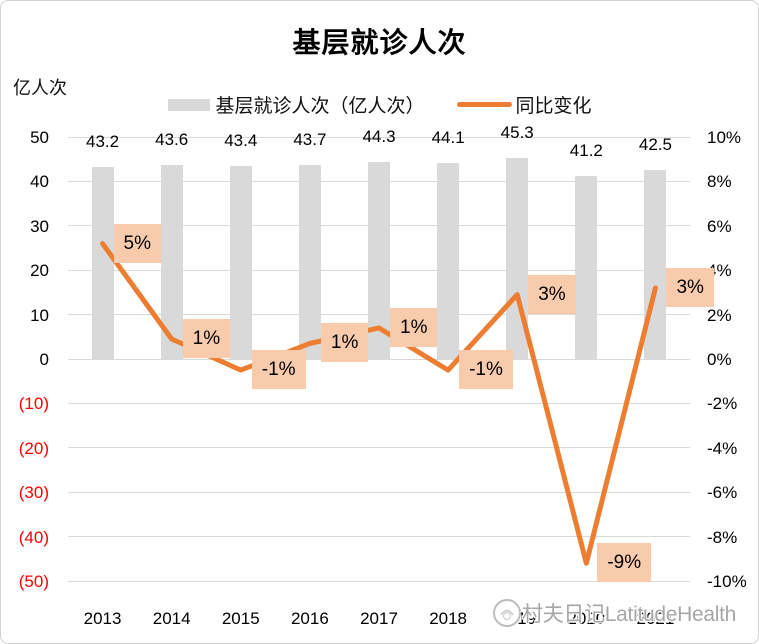 The width and height of the screenshot is (759, 644). I want to click on y-axis-tick-right: 8%, so click(719, 182).